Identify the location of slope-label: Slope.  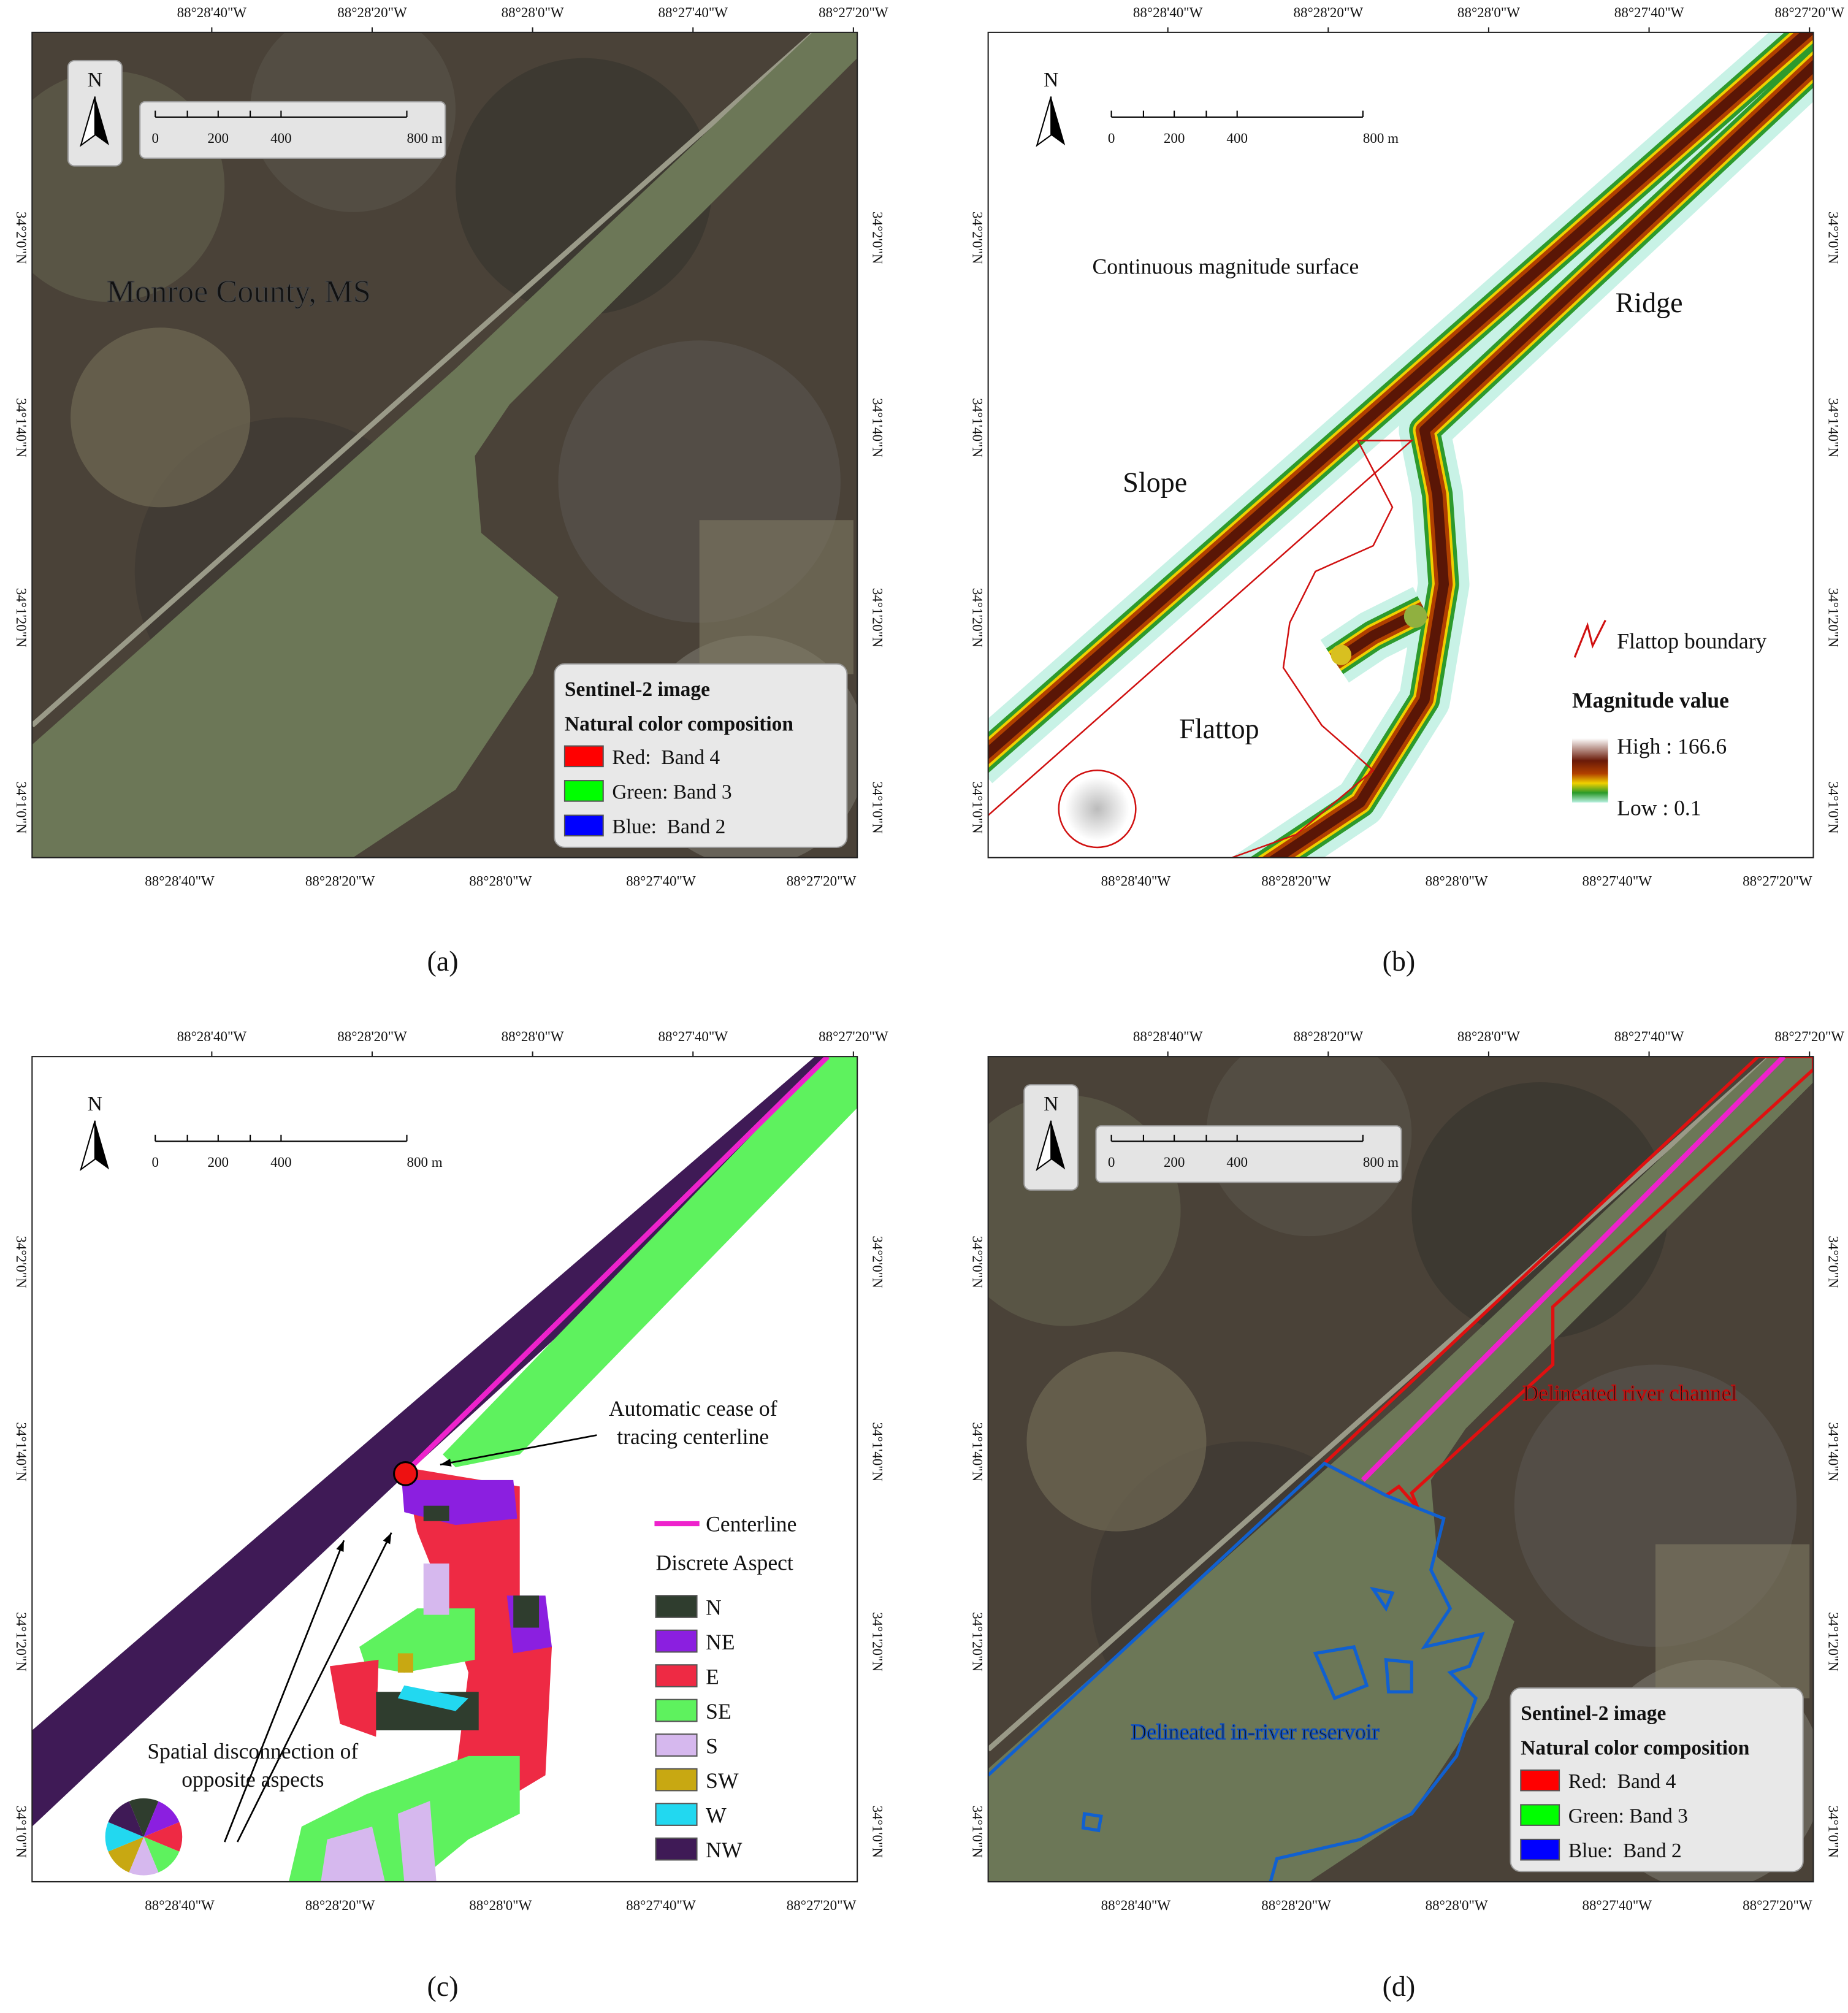
(1155, 483).